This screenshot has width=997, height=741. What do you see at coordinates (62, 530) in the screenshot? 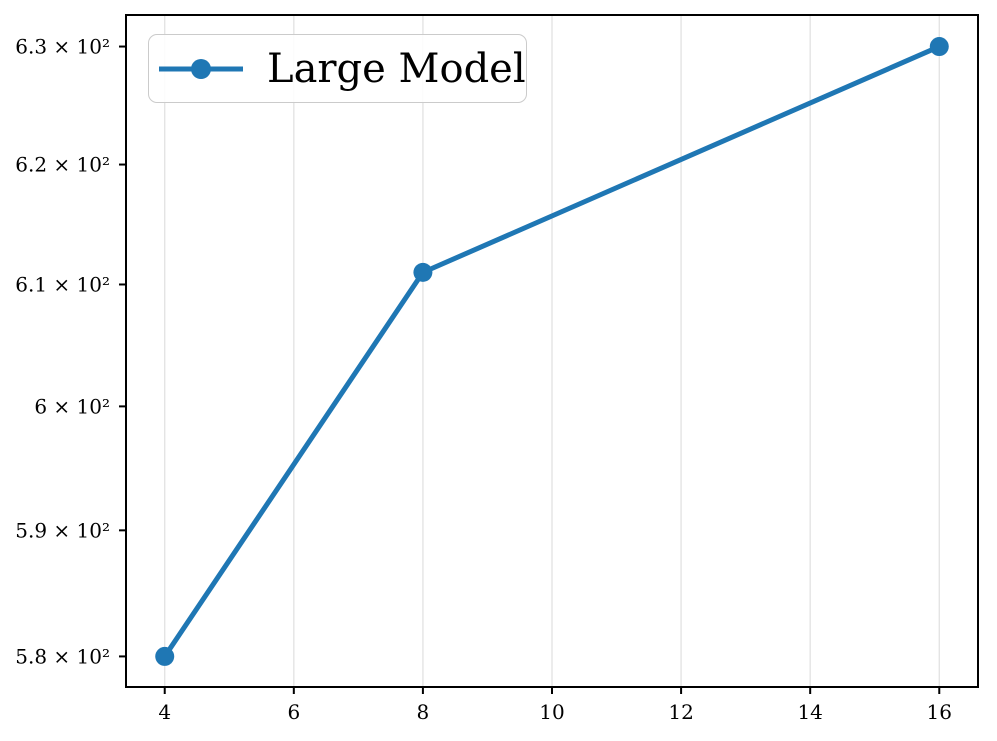
I see `y-tick-label: 5.9 × 10²` at bounding box center [62, 530].